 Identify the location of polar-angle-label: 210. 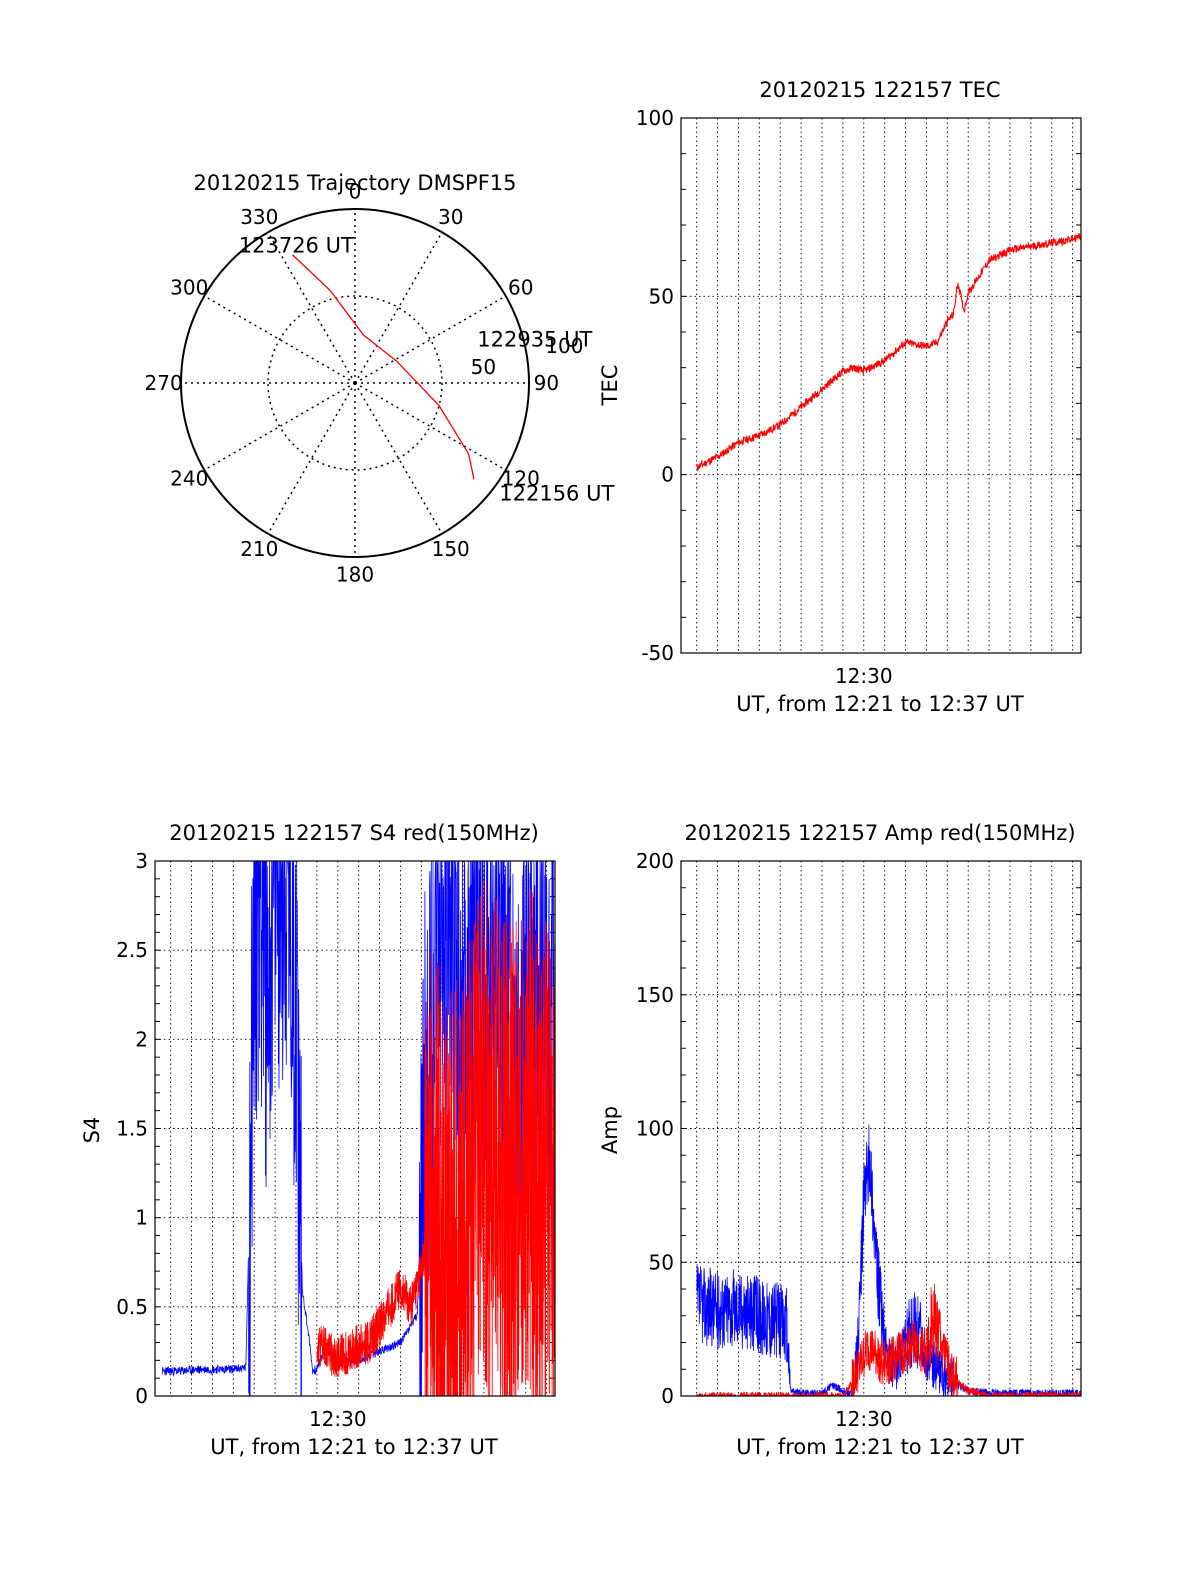
(259, 549).